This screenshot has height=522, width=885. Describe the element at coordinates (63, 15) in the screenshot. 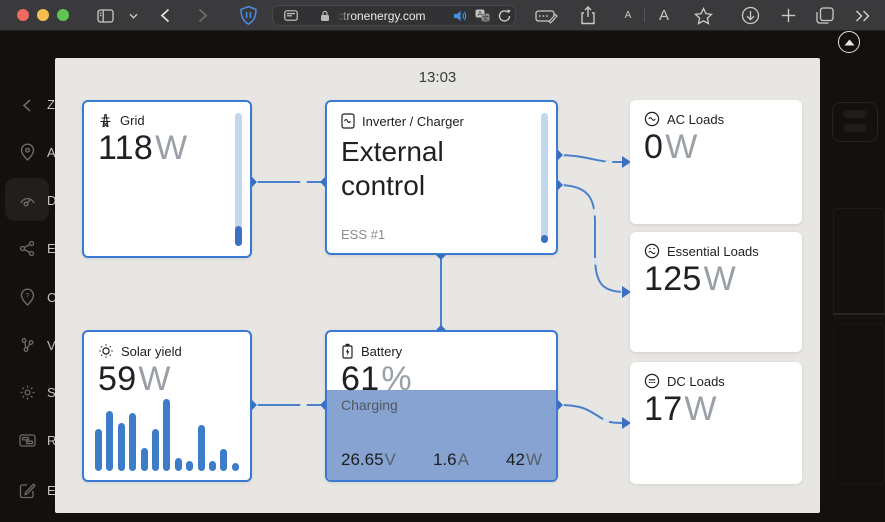

I see `zoom-window-button` at that location.